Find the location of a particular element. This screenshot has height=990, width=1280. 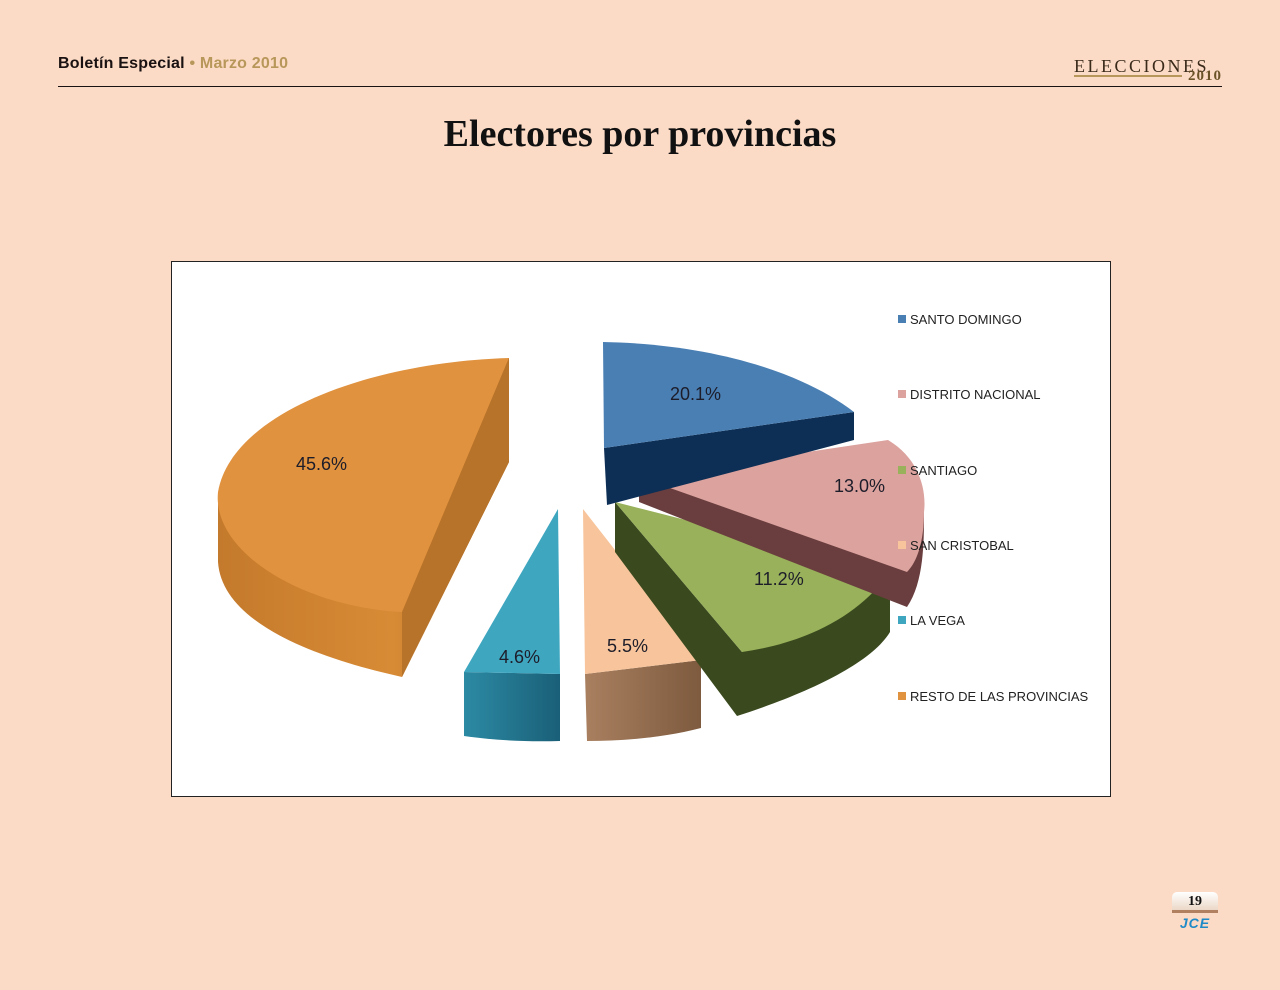

elecciones-logo: ELECCIONES 2010 is located at coordinates (1148, 71).